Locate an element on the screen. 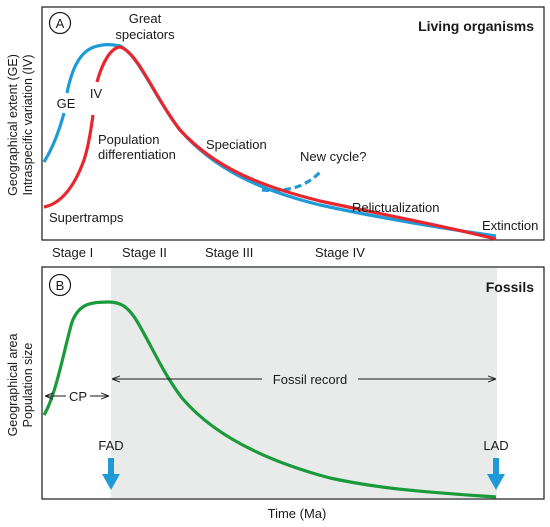 This screenshot has width=550, height=527. label-extinction: Extinction is located at coordinates (510, 225).